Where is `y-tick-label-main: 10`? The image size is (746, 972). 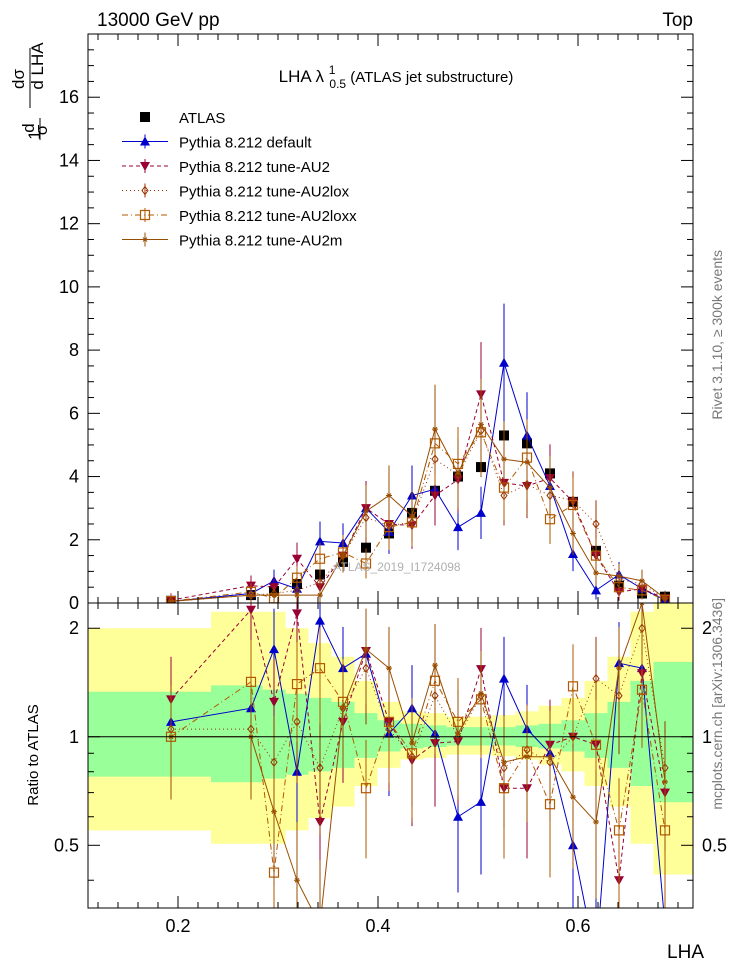 y-tick-label-main: 10 is located at coordinates (69, 287).